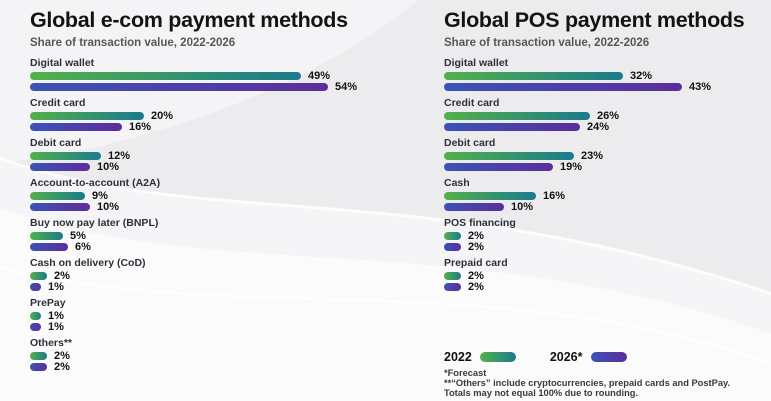 The image size is (771, 401). What do you see at coordinates (592, 155) in the screenshot?
I see `bar-value-label: 23%` at bounding box center [592, 155].